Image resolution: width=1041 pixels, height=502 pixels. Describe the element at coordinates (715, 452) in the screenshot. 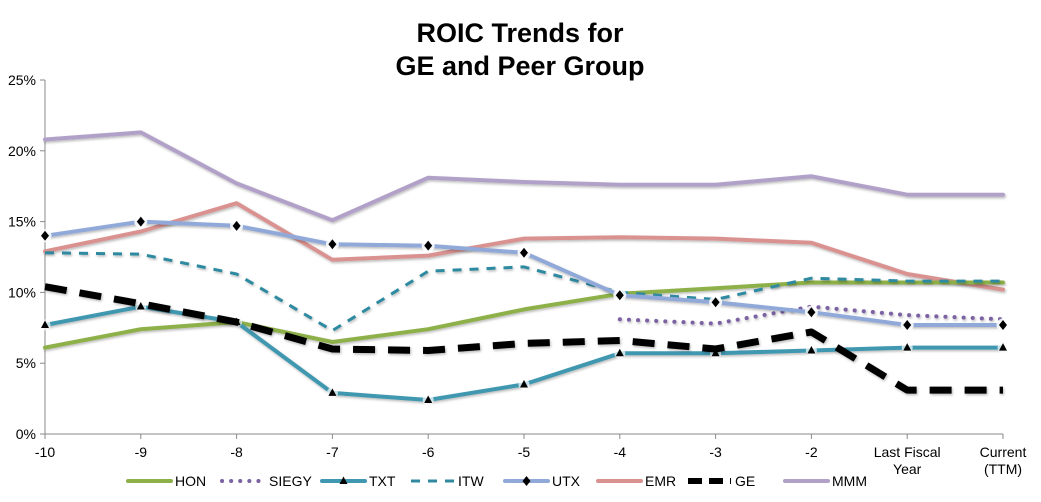

I see `x-tick-label: -3` at that location.